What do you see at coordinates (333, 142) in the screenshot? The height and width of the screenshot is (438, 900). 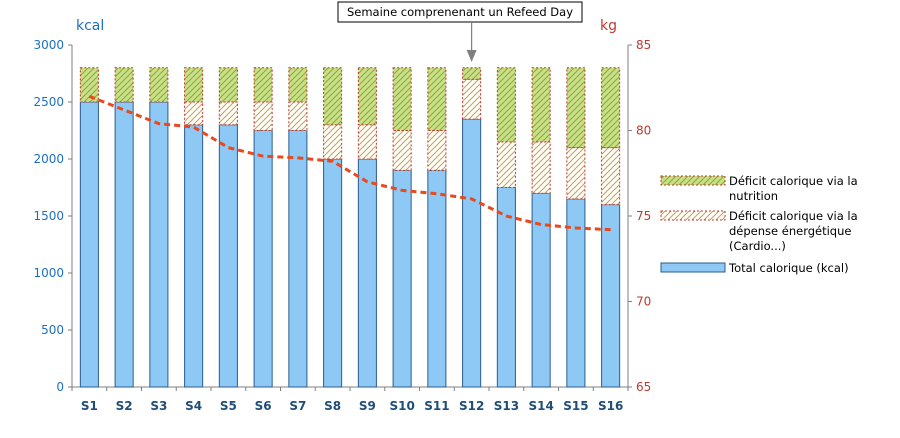 I see `bar-cardio-S8` at bounding box center [333, 142].